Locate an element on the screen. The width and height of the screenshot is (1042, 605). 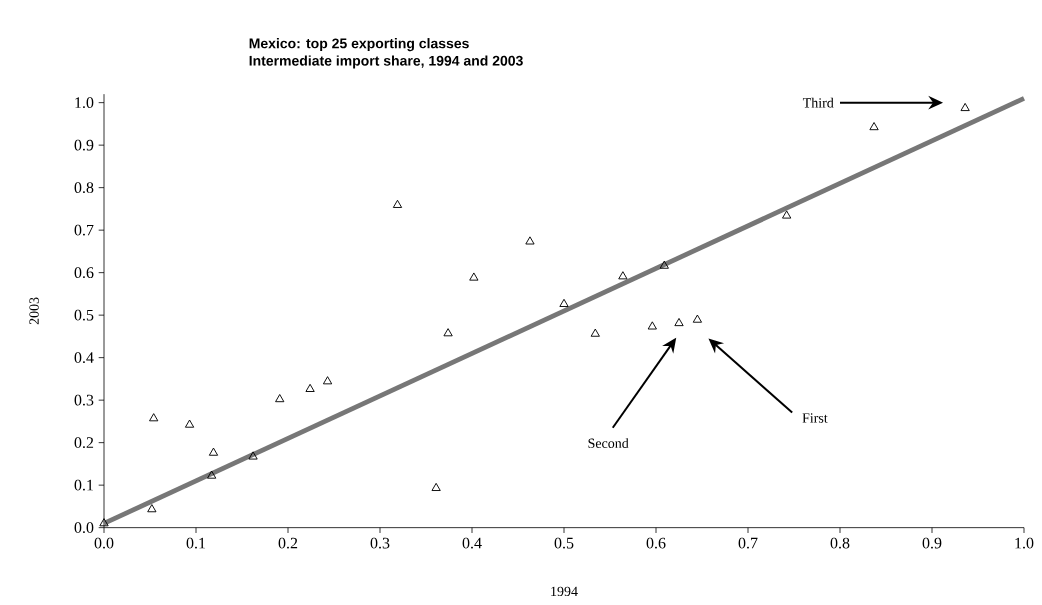
y-tick-label: 0.6 is located at coordinates (84, 273).